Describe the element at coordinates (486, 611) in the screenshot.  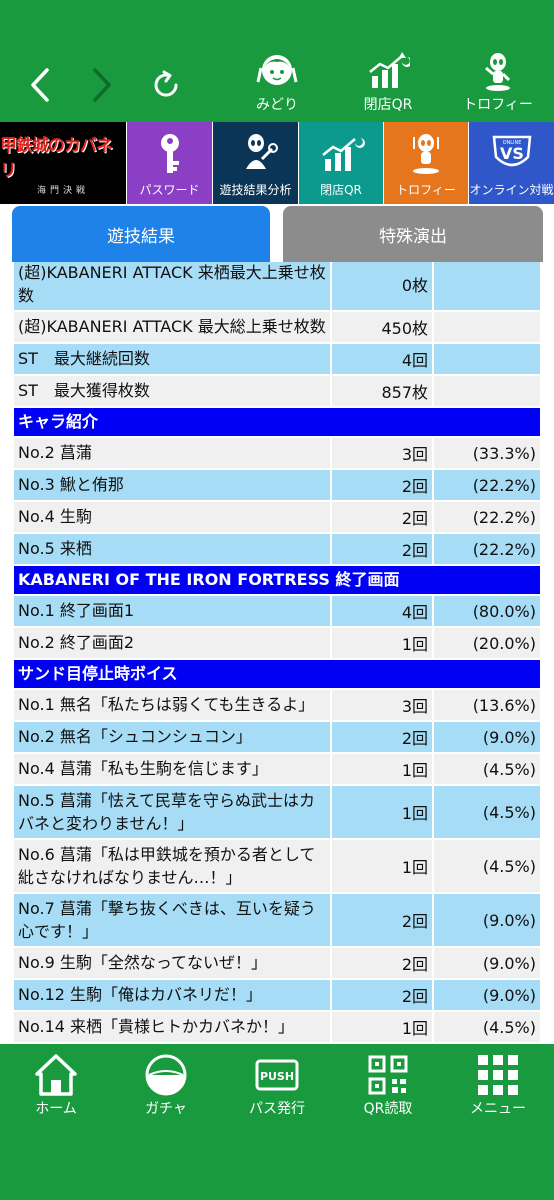
I see `row-percent: (80.0%)` at that location.